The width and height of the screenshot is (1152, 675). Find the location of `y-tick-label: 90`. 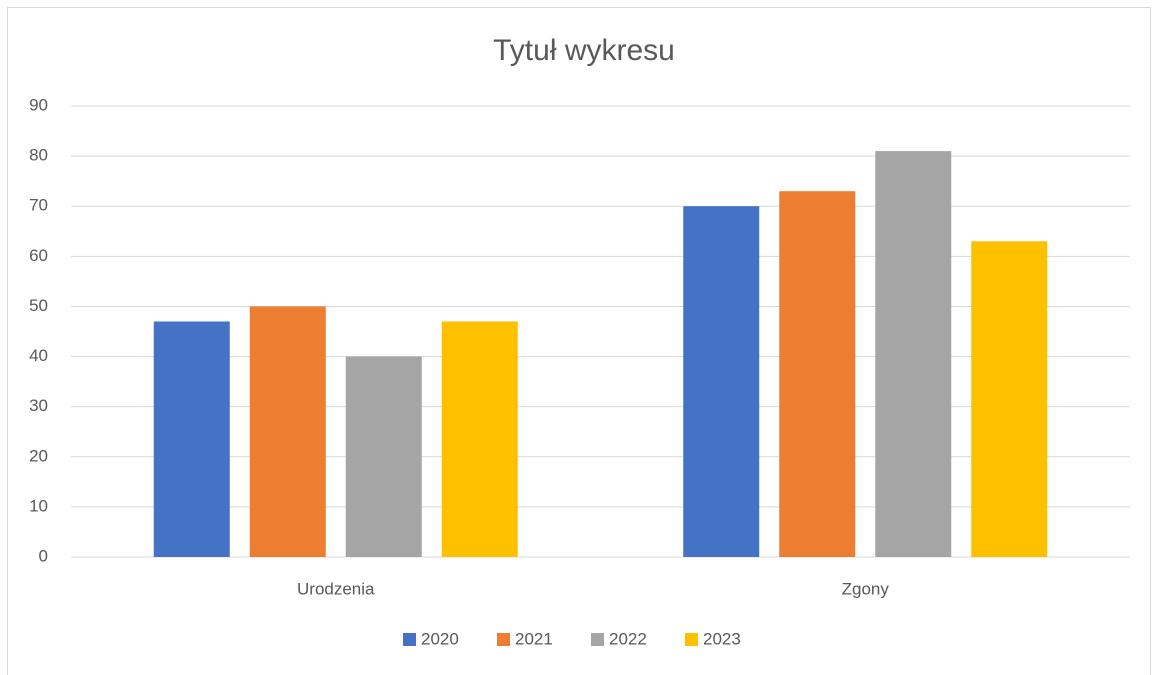

y-tick-label: 90 is located at coordinates (38, 104).